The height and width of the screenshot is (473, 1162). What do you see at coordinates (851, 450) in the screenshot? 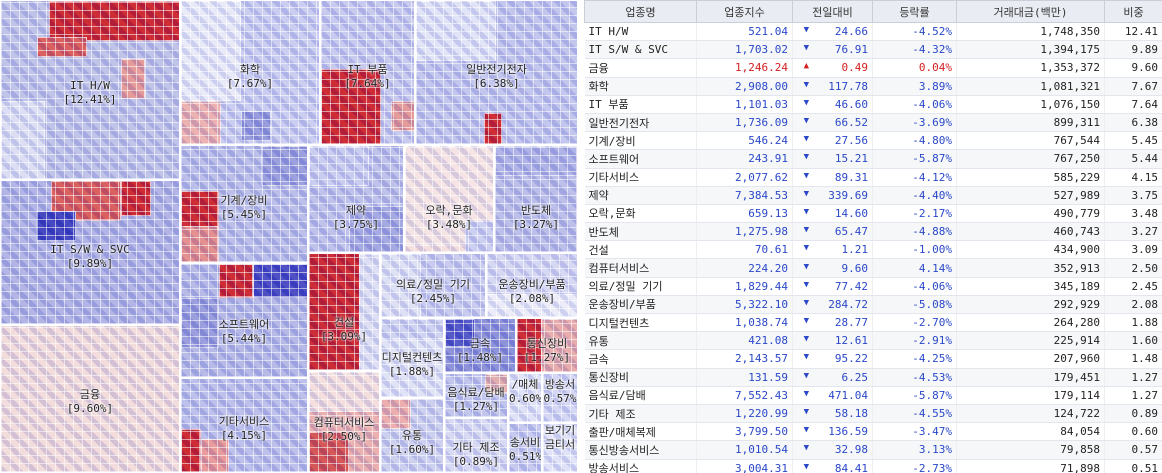
I see `change-value: 32.98` at bounding box center [851, 450].